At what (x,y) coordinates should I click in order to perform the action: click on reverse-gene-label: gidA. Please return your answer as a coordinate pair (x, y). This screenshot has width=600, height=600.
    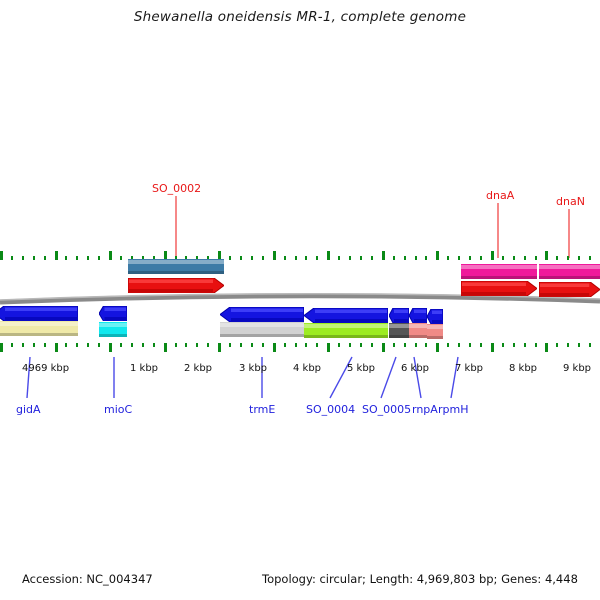
    Looking at the image, I should click on (28, 409).